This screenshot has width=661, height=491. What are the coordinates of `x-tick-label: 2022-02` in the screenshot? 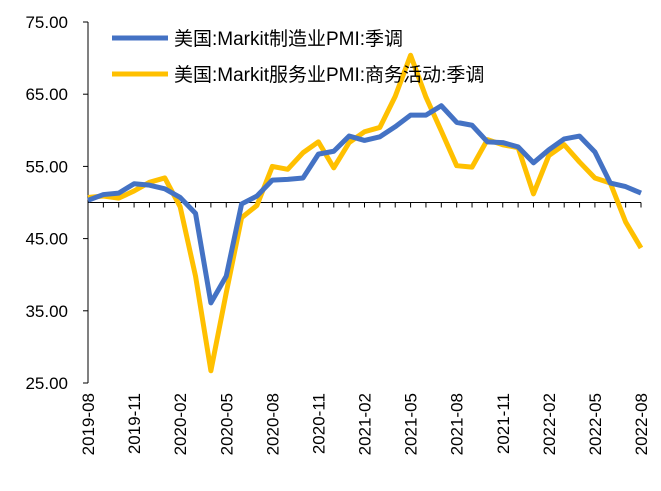 It's located at (549, 424).